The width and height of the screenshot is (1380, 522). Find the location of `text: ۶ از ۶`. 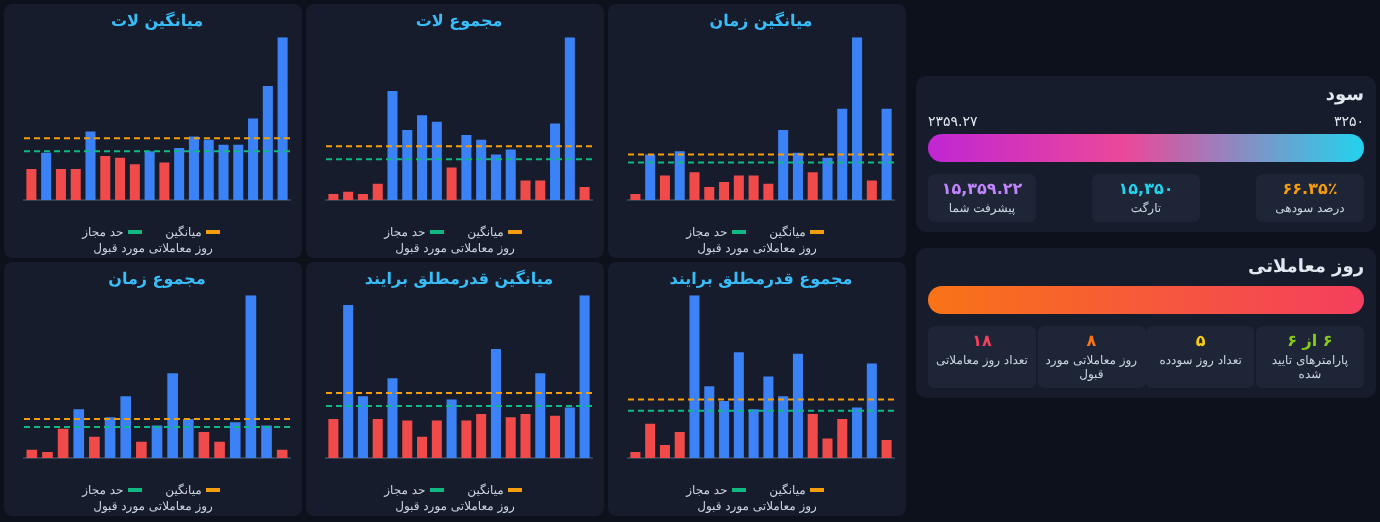

text: ۶ از ۶ is located at coordinates (1310, 341).